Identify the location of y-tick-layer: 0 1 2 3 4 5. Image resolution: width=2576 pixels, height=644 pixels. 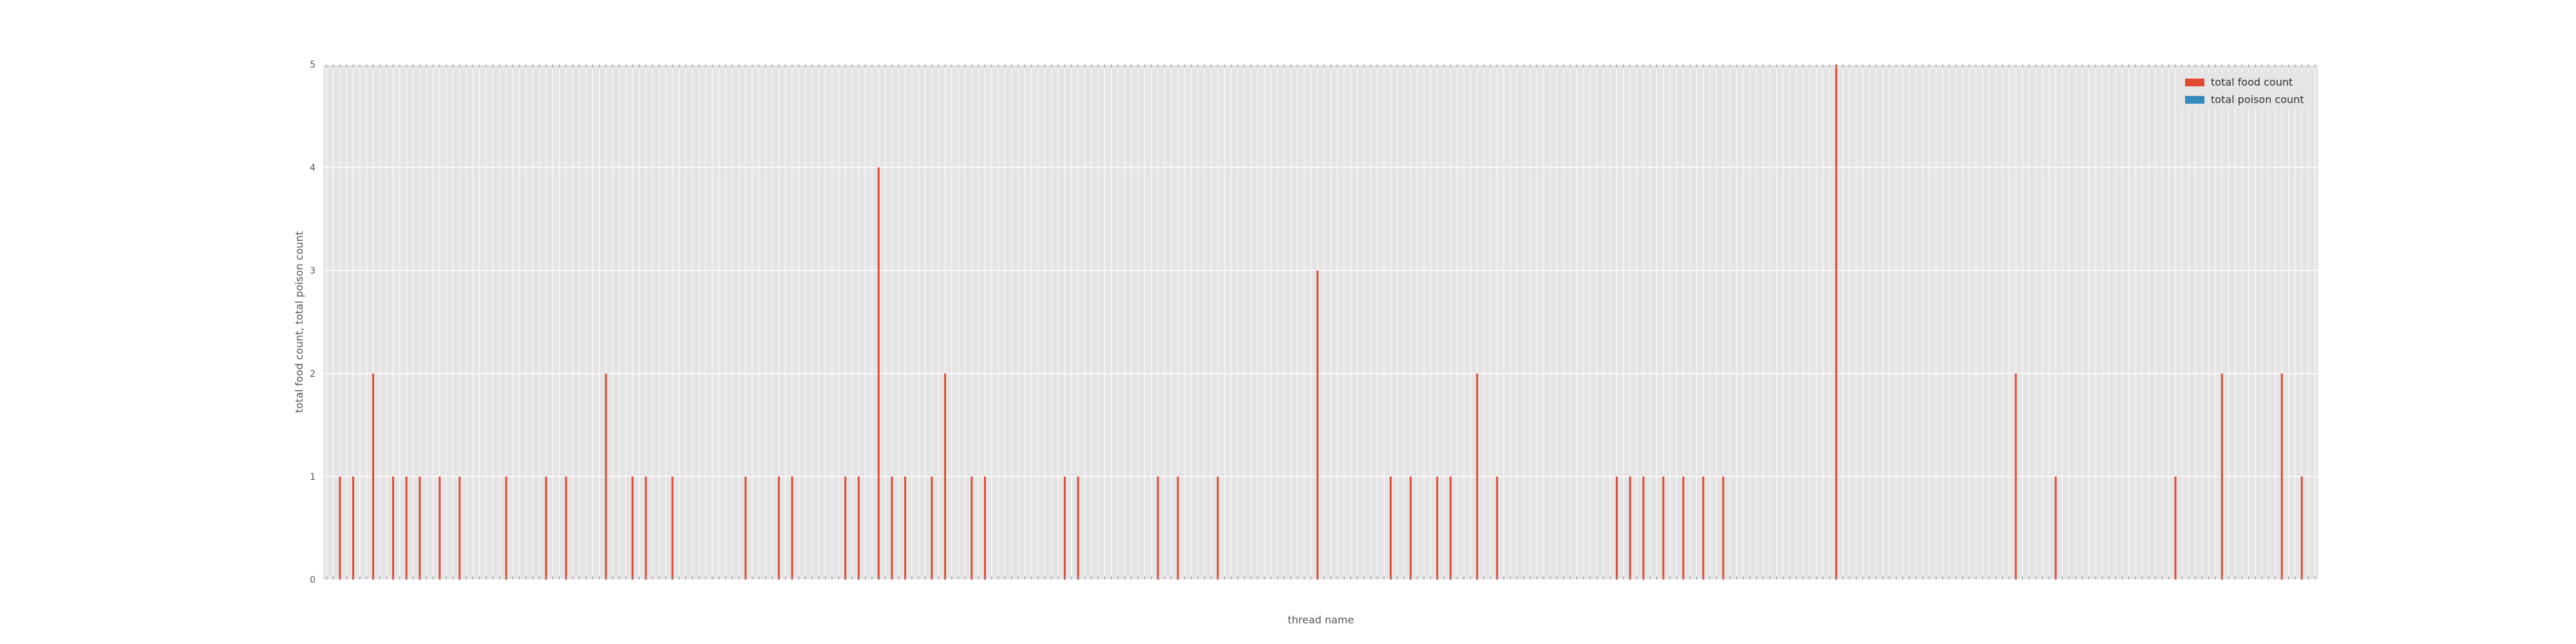
(313, 322).